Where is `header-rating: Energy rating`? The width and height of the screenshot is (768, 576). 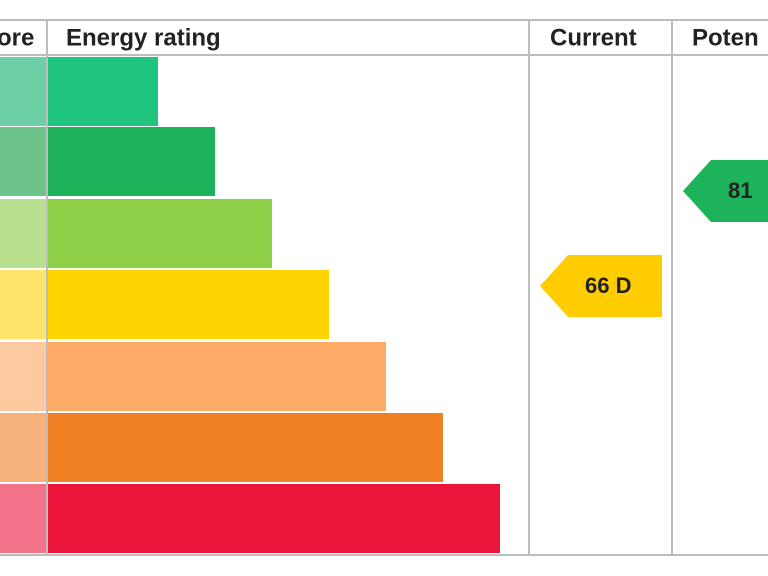
header-rating: Energy rating is located at coordinates (143, 37).